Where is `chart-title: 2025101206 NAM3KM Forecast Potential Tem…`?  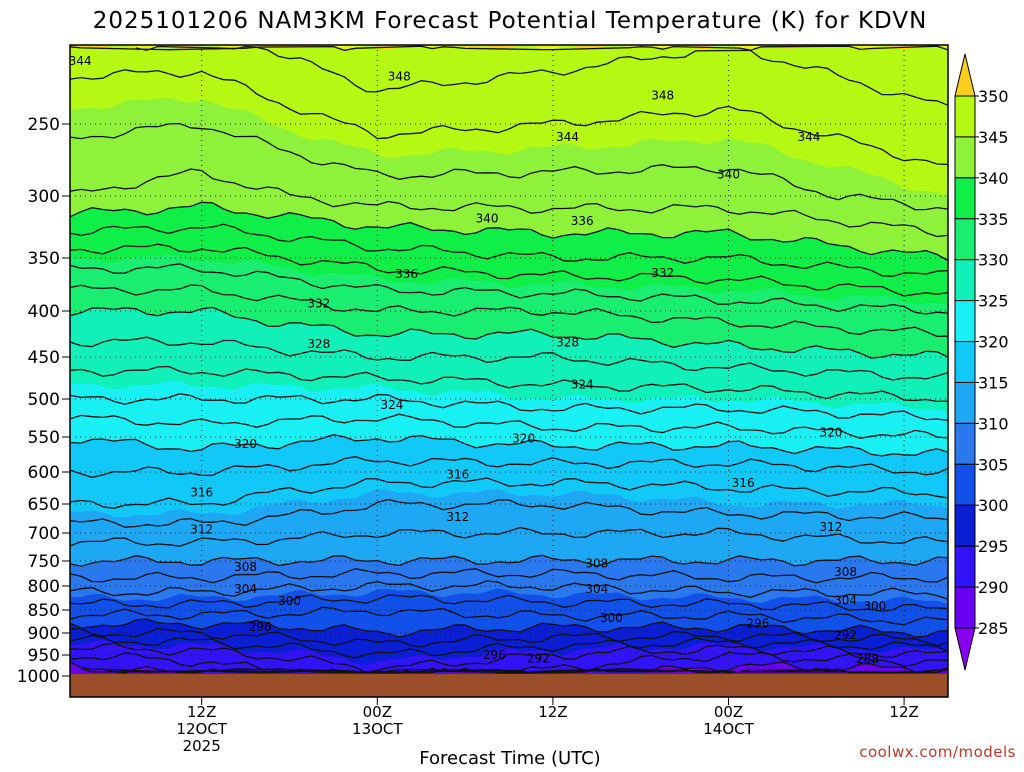 chart-title: 2025101206 NAM3KM Forecast Potential Tem… is located at coordinates (510, 21).